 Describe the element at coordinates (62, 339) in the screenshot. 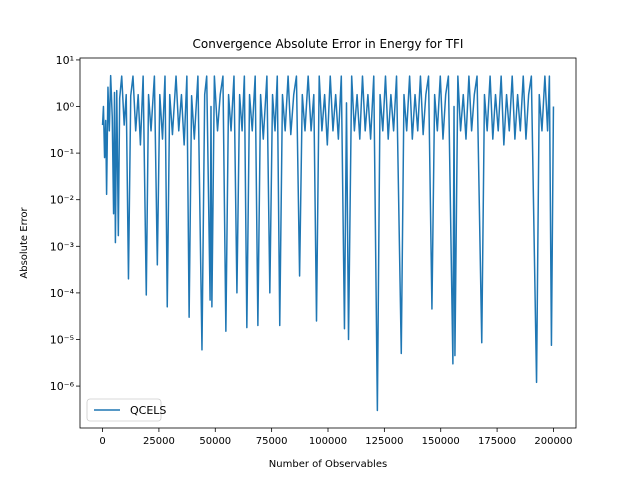

I see `y-tick-label: 10⁻⁵` at that location.